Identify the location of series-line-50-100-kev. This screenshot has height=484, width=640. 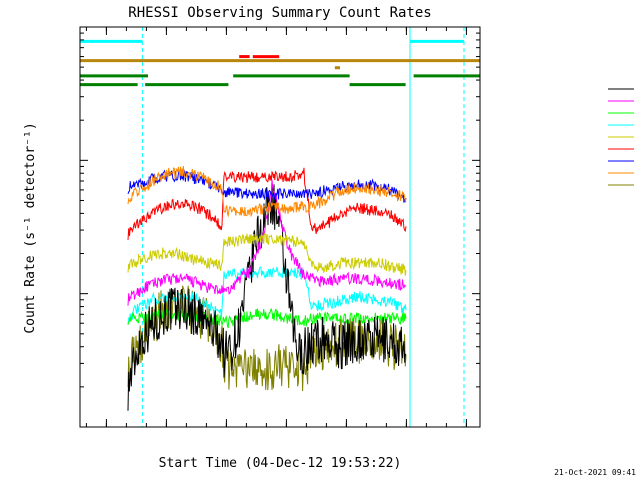
(267, 254).